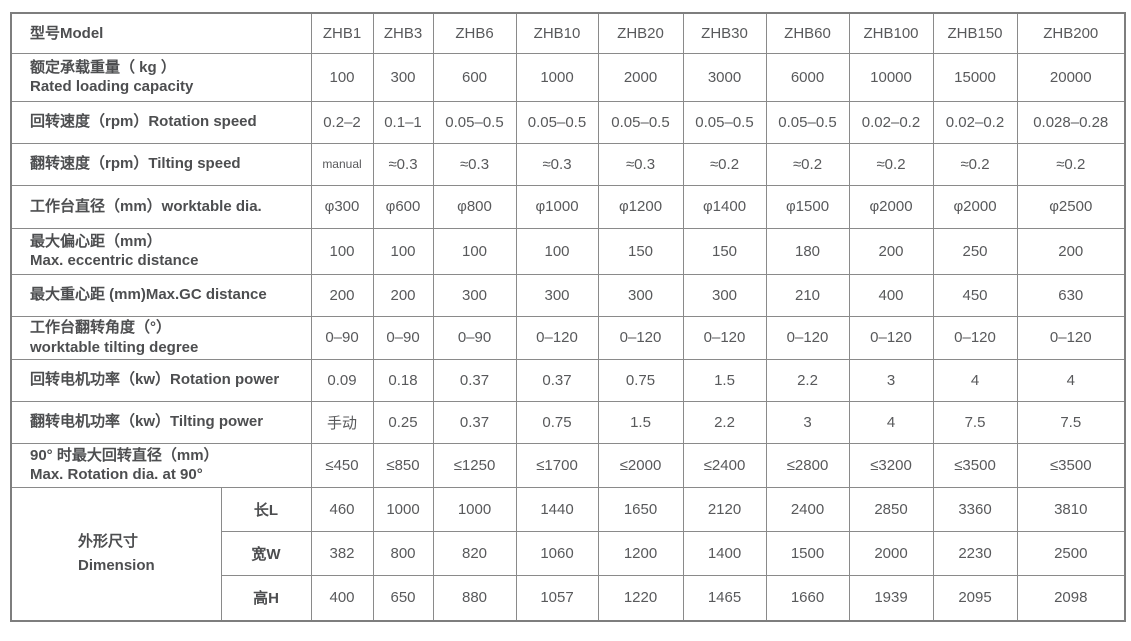  What do you see at coordinates (342, 509) in the screenshot?
I see `cell: 460` at bounding box center [342, 509].